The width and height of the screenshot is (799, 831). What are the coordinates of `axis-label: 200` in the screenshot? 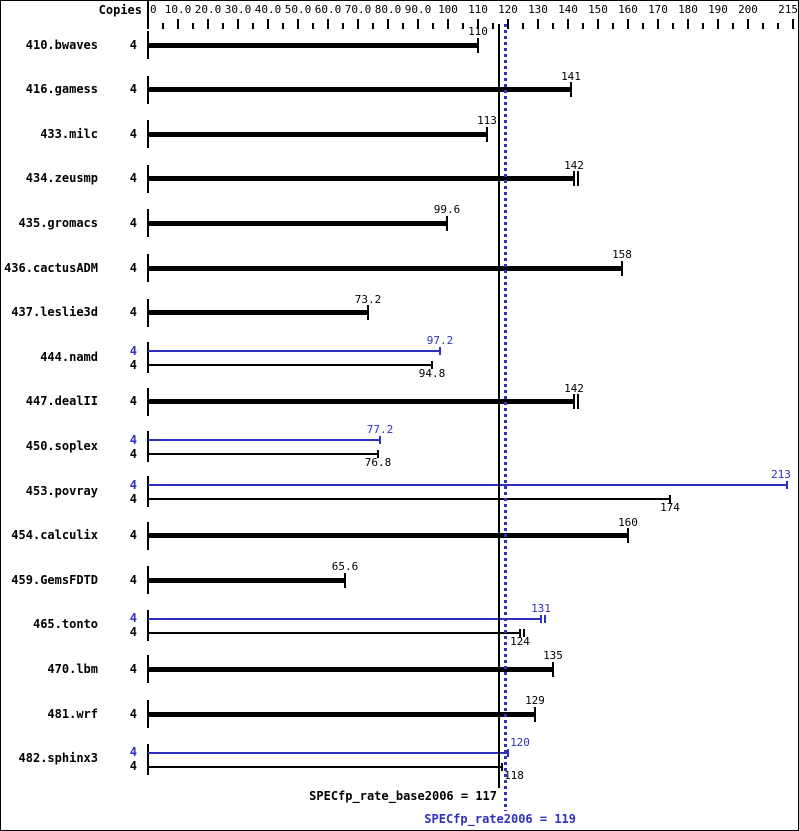 It's located at (748, 9).